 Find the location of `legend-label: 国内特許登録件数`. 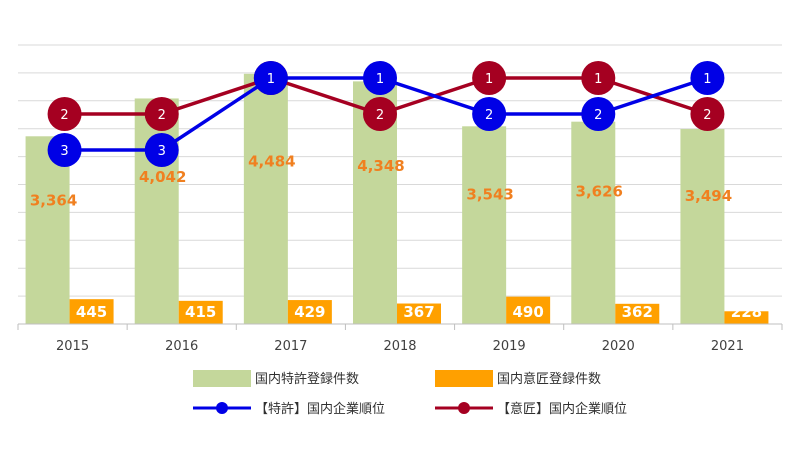

legend-label: 国内特許登録件数 is located at coordinates (307, 379).